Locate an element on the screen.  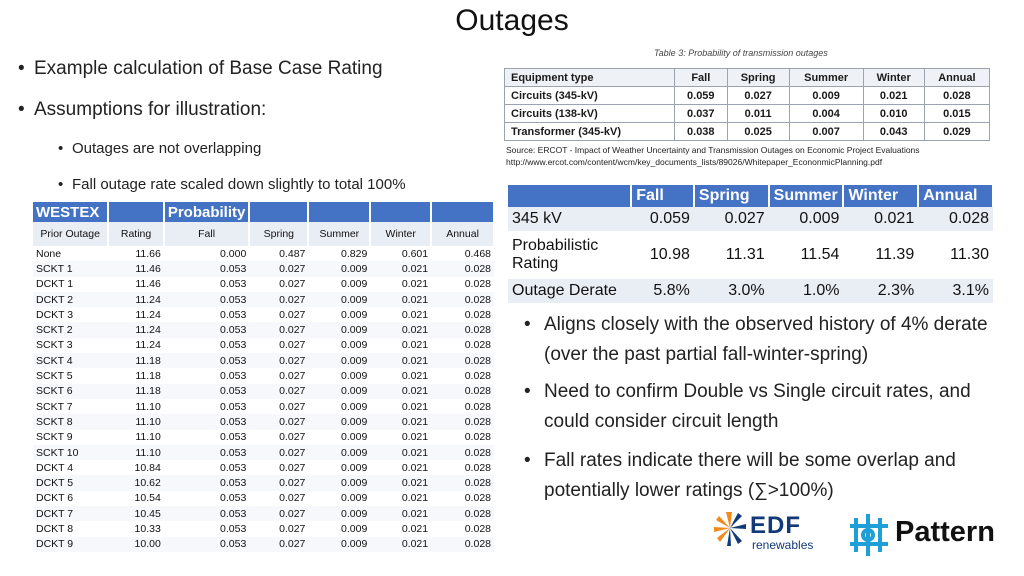
westex-row: SCKT 3 11.24 0.053 0.027 0.009 0.021 0.028 is located at coordinates (263, 345).